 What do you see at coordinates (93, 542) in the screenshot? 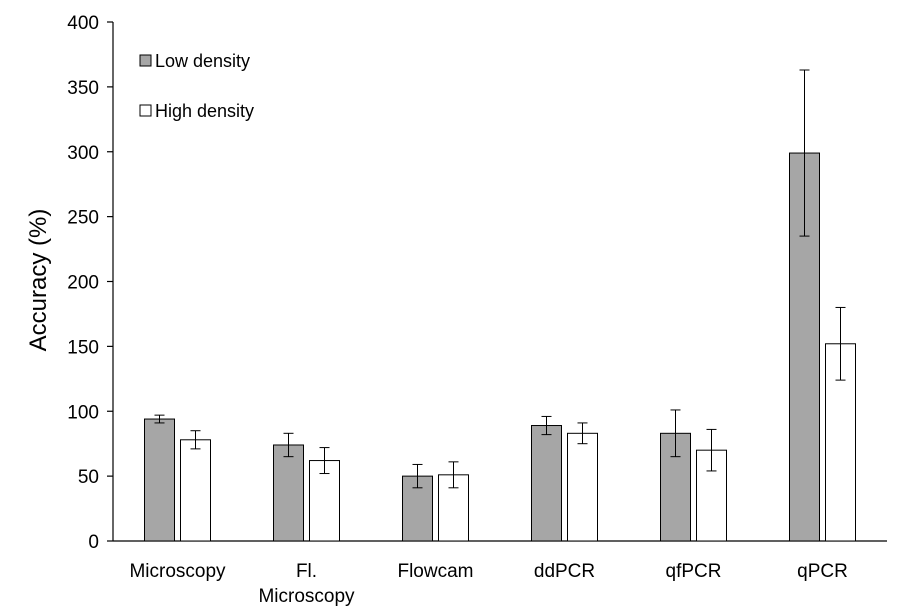
I see `y-tick-label: 0` at bounding box center [93, 542].